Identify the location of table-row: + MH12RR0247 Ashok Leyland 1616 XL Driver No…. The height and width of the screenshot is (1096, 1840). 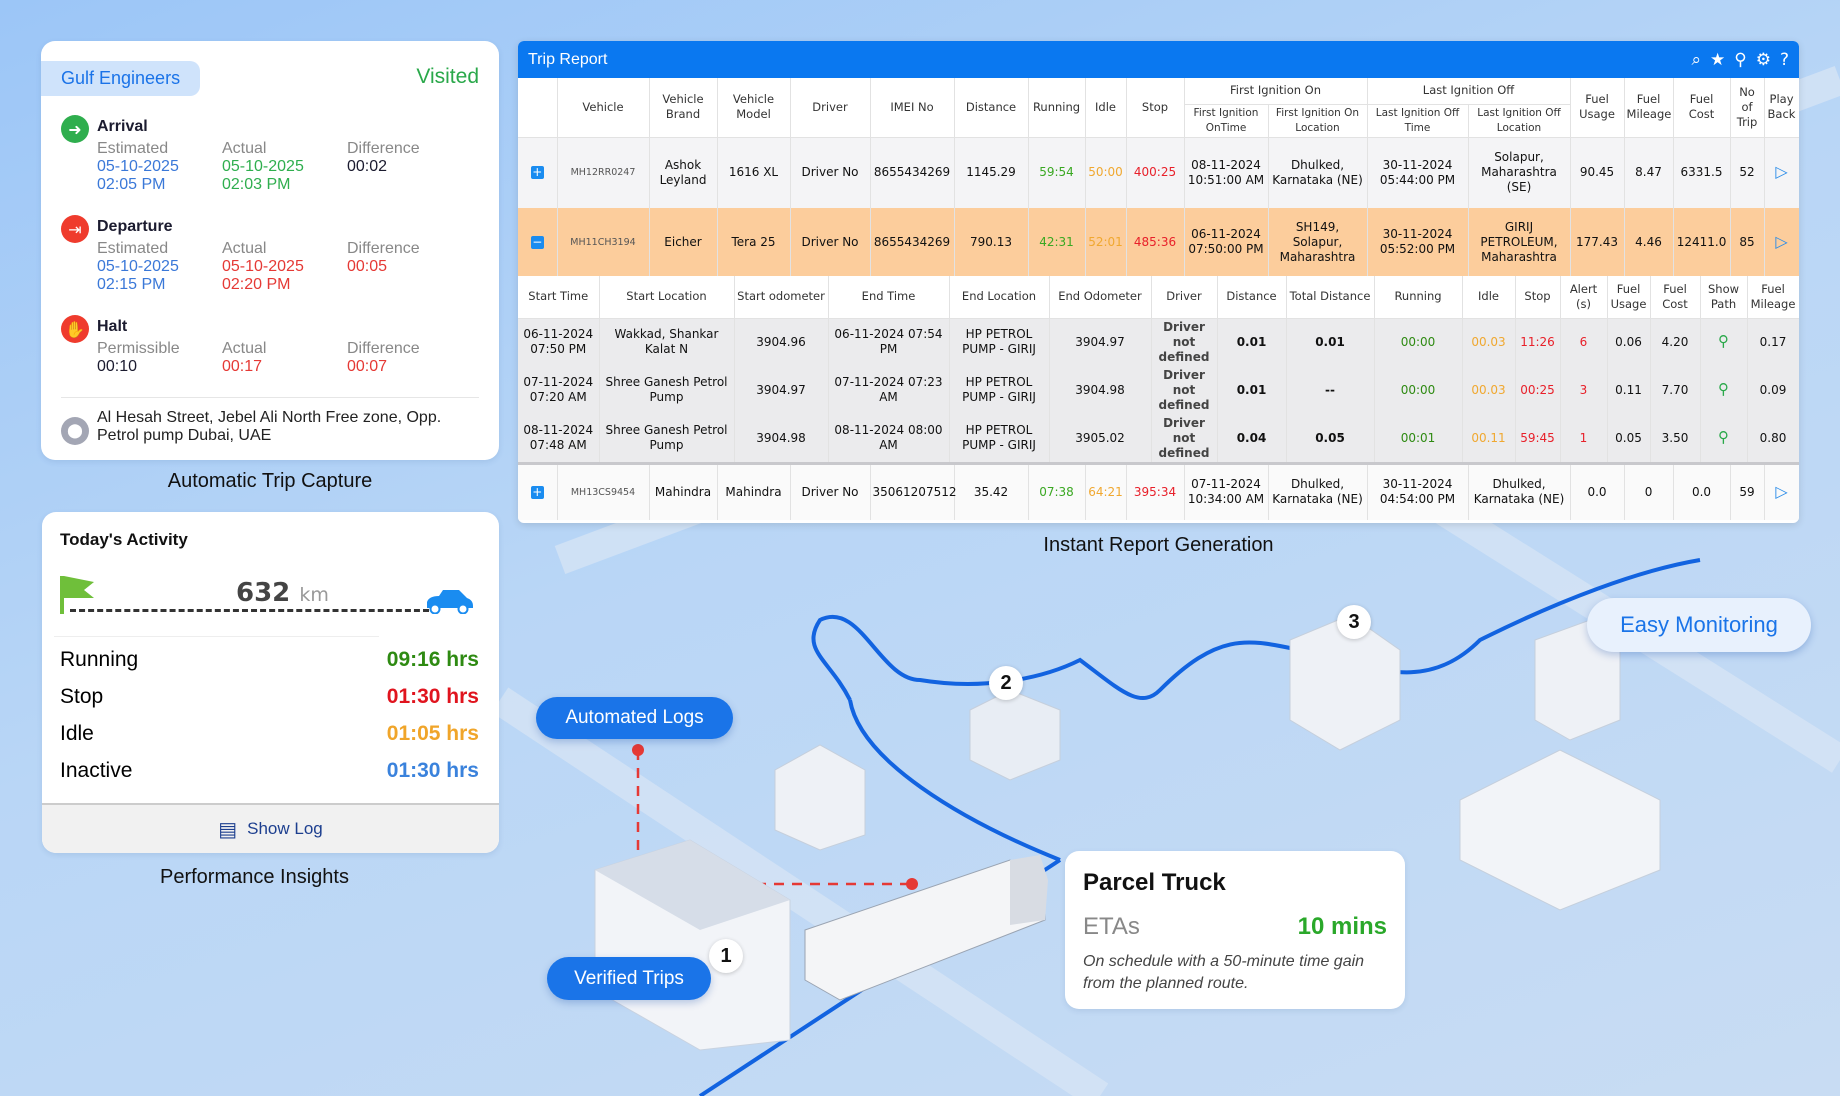
(1158, 172).